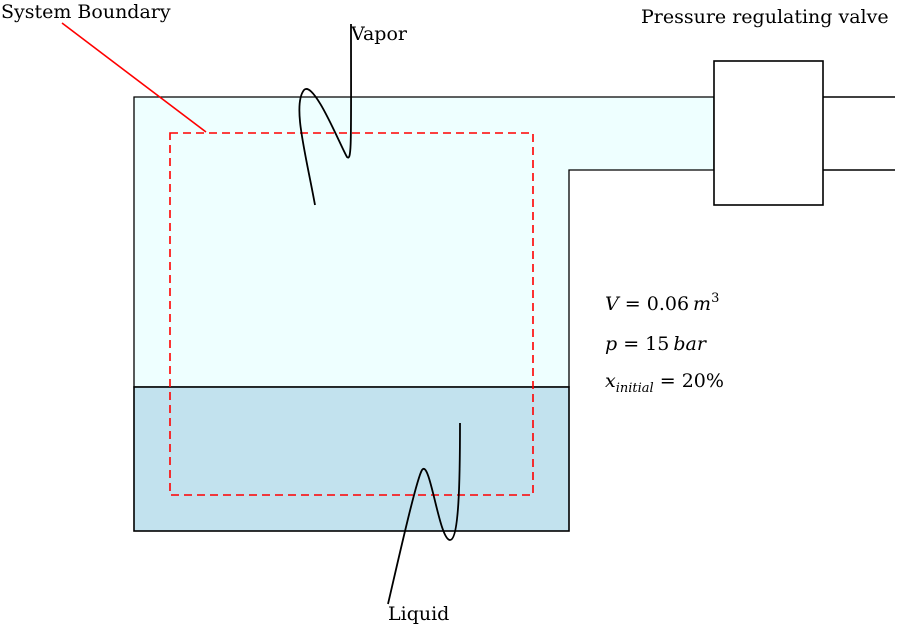  I want to click on valve-label: Pressure regulating valve, so click(765, 17).